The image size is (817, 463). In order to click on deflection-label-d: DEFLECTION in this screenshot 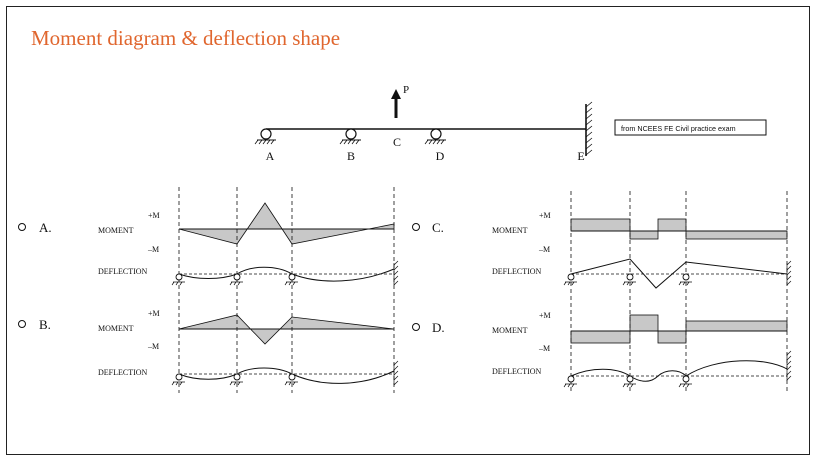, I will do `click(517, 371)`.